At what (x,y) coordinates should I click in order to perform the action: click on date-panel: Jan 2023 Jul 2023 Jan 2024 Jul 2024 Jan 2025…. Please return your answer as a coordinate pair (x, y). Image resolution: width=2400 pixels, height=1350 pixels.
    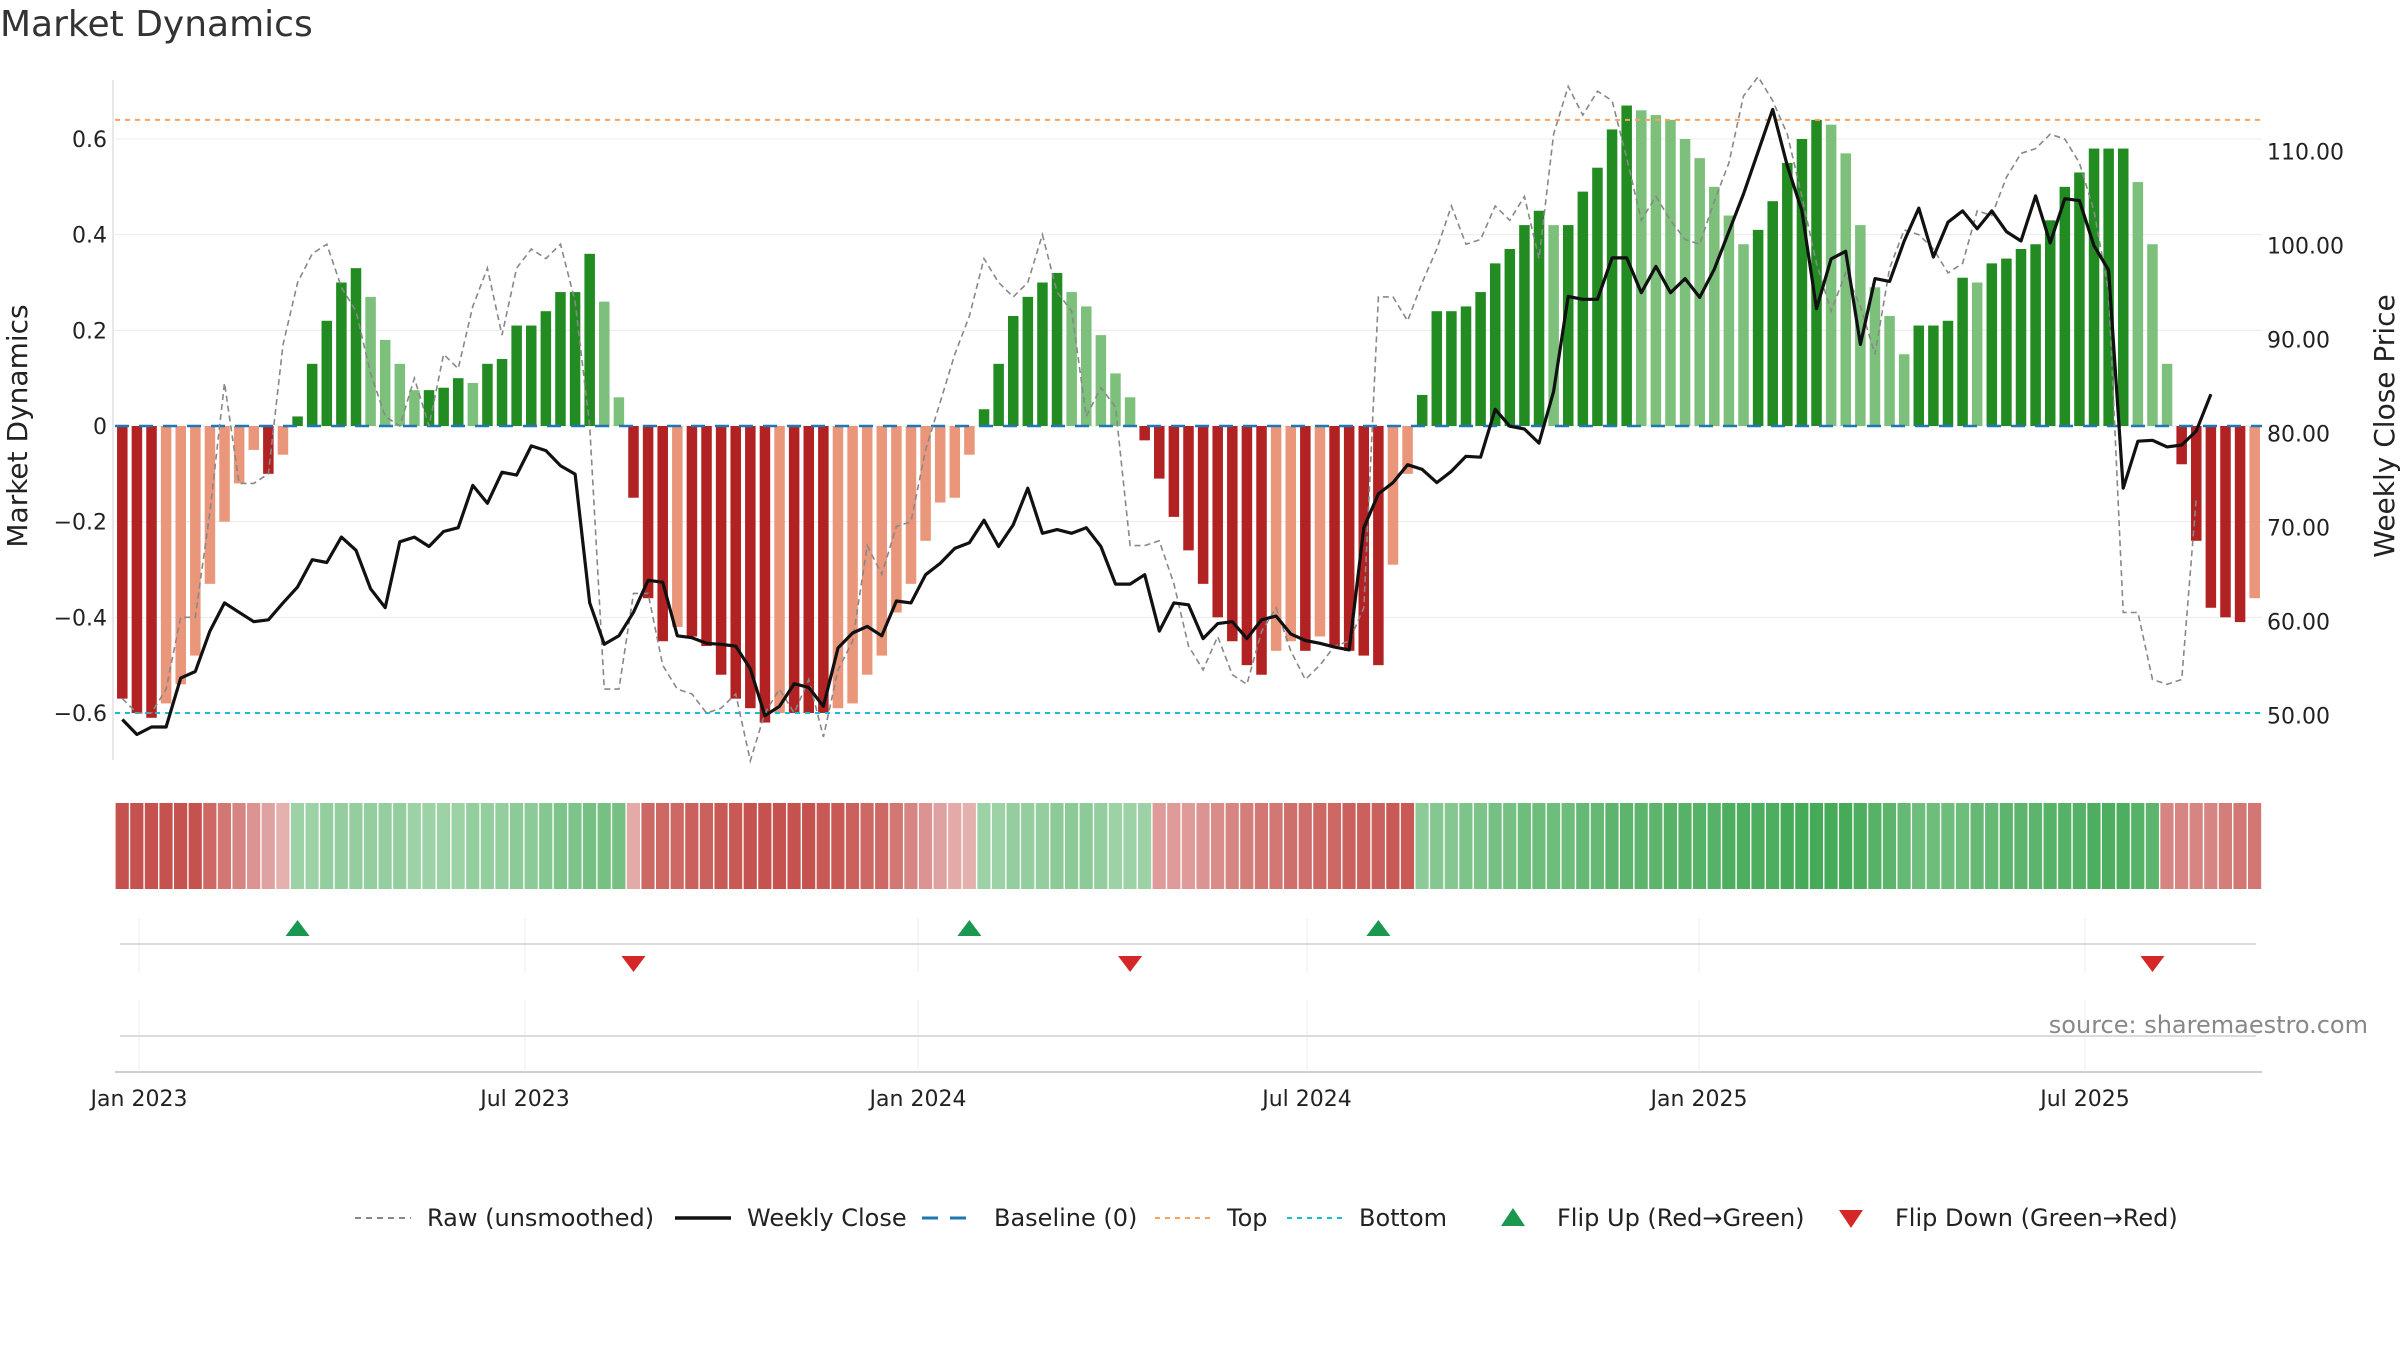
    Looking at the image, I should click on (1175, 1056).